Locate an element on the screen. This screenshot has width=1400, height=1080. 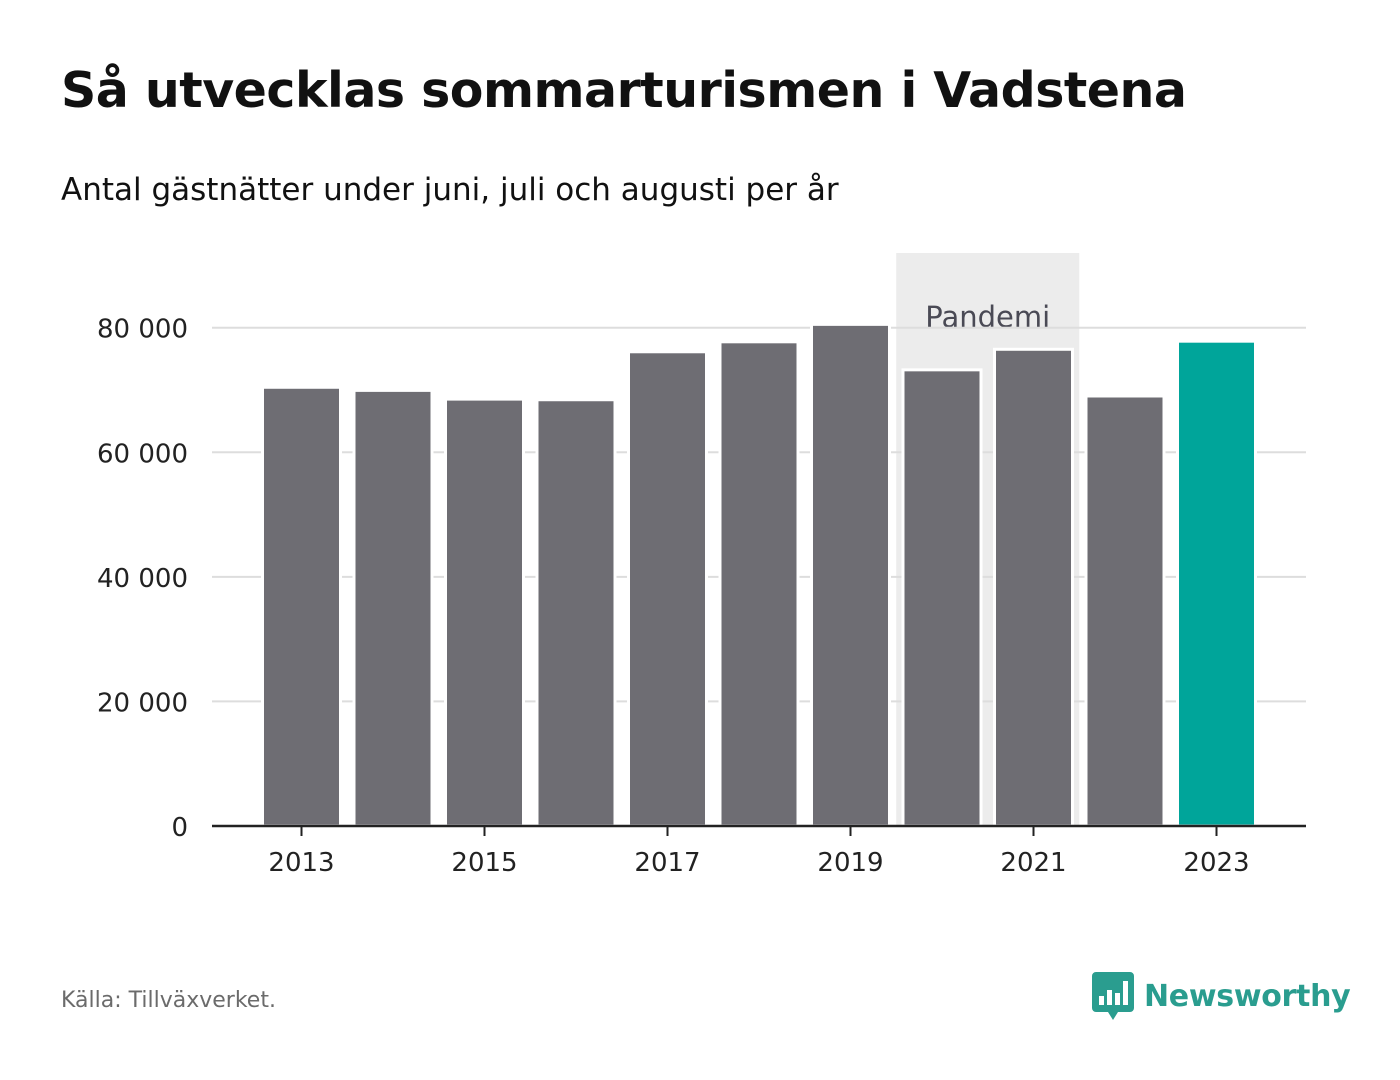
bar-2017 is located at coordinates (667, 589).